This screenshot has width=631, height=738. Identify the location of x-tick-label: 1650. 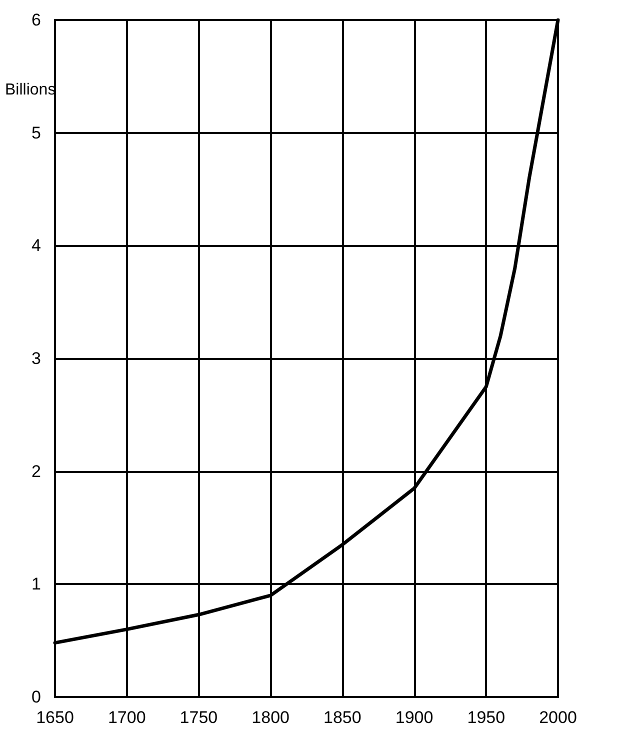
(55, 717).